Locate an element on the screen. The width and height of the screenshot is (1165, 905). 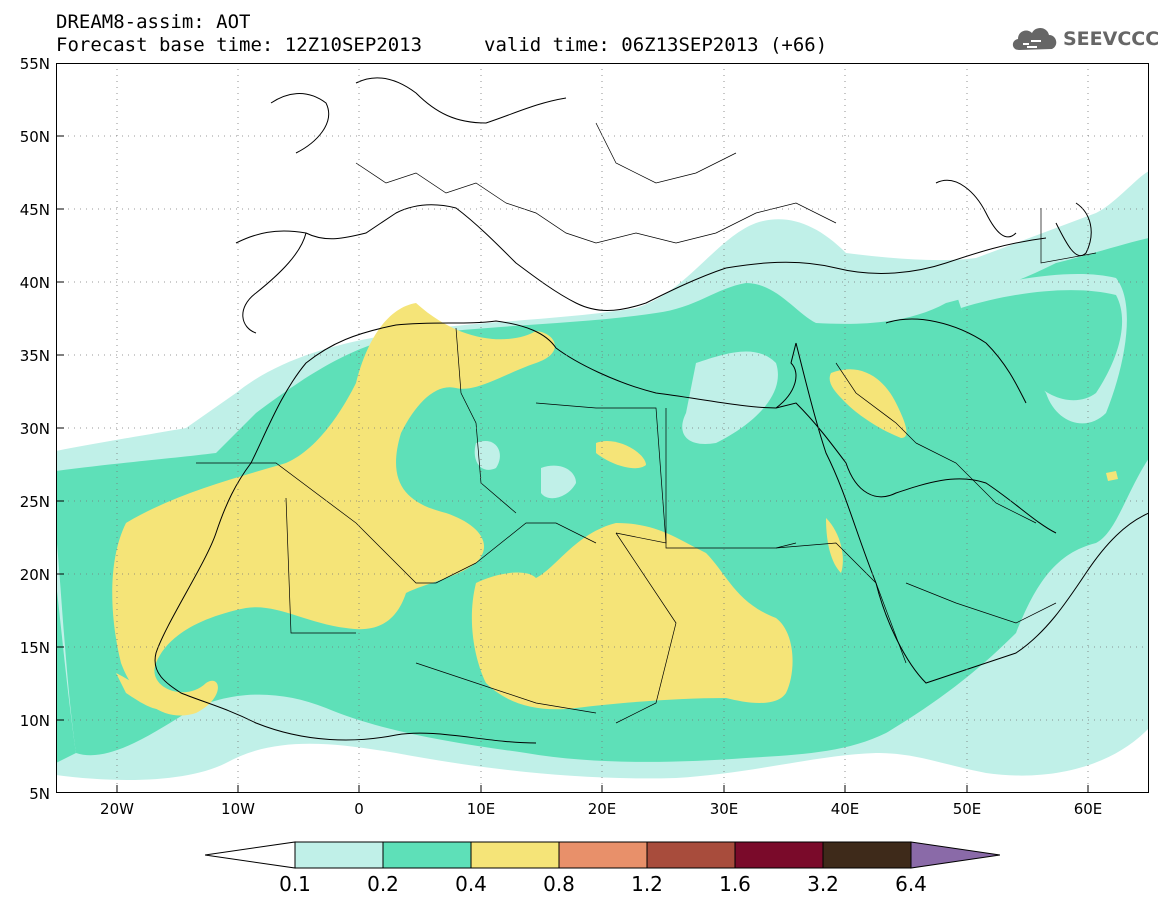
aot-colorbar is located at coordinates (602, 855).